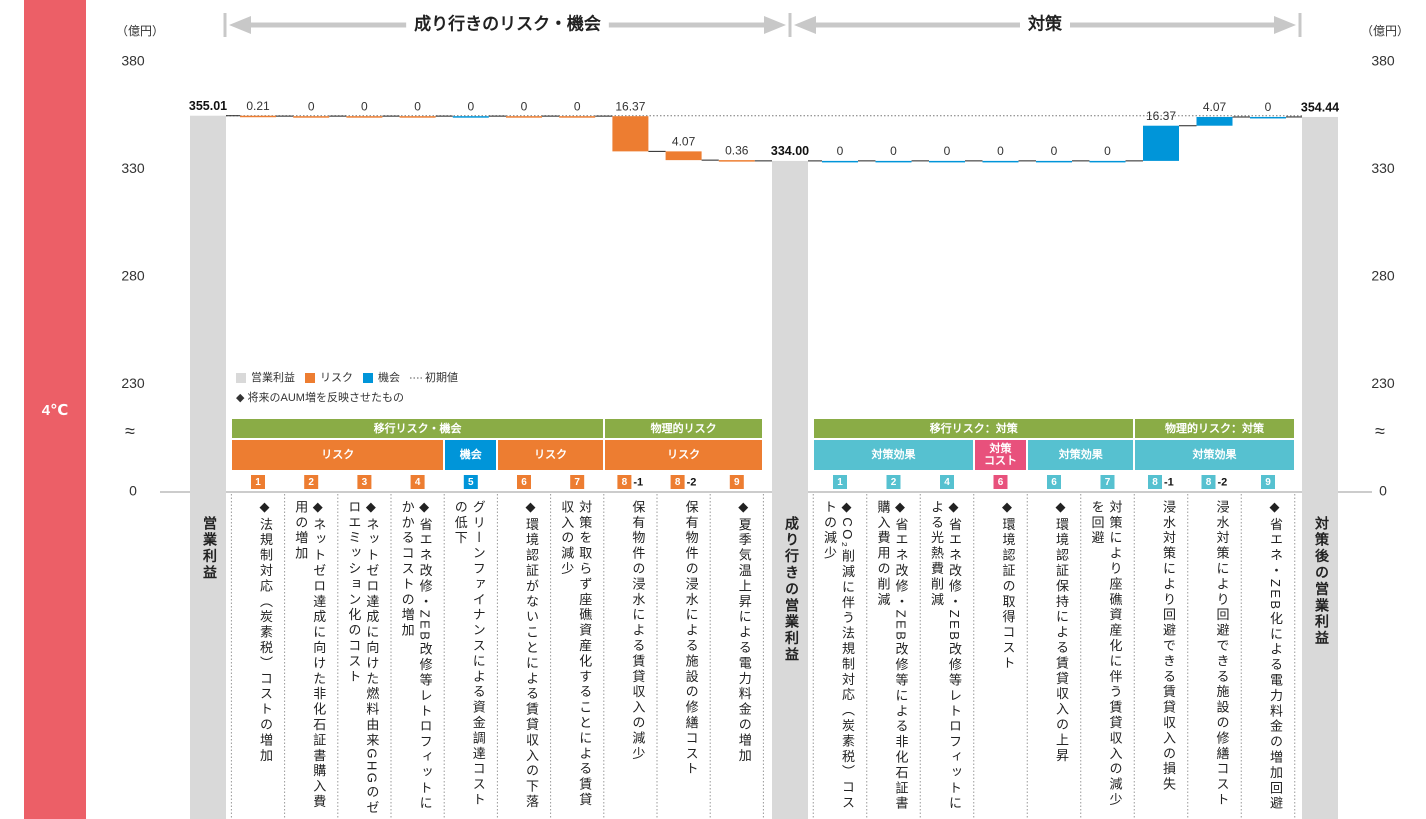 The height and width of the screenshot is (819, 1426). Describe the element at coordinates (389, 377) in the screenshot. I see `legend-label: 機会` at that location.